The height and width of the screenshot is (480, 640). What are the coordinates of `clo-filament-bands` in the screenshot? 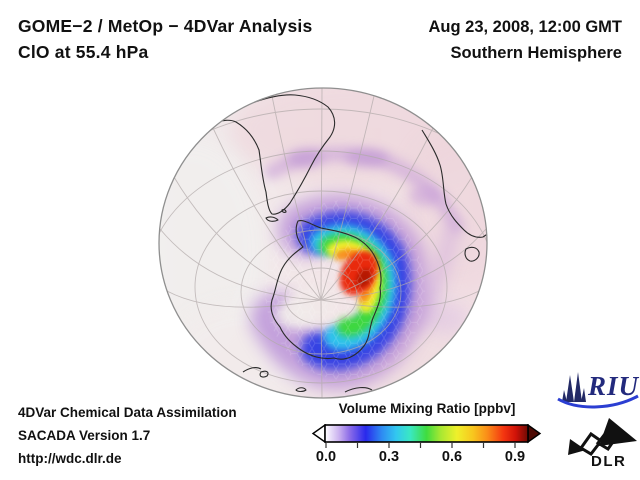 It's located at (365, 240).